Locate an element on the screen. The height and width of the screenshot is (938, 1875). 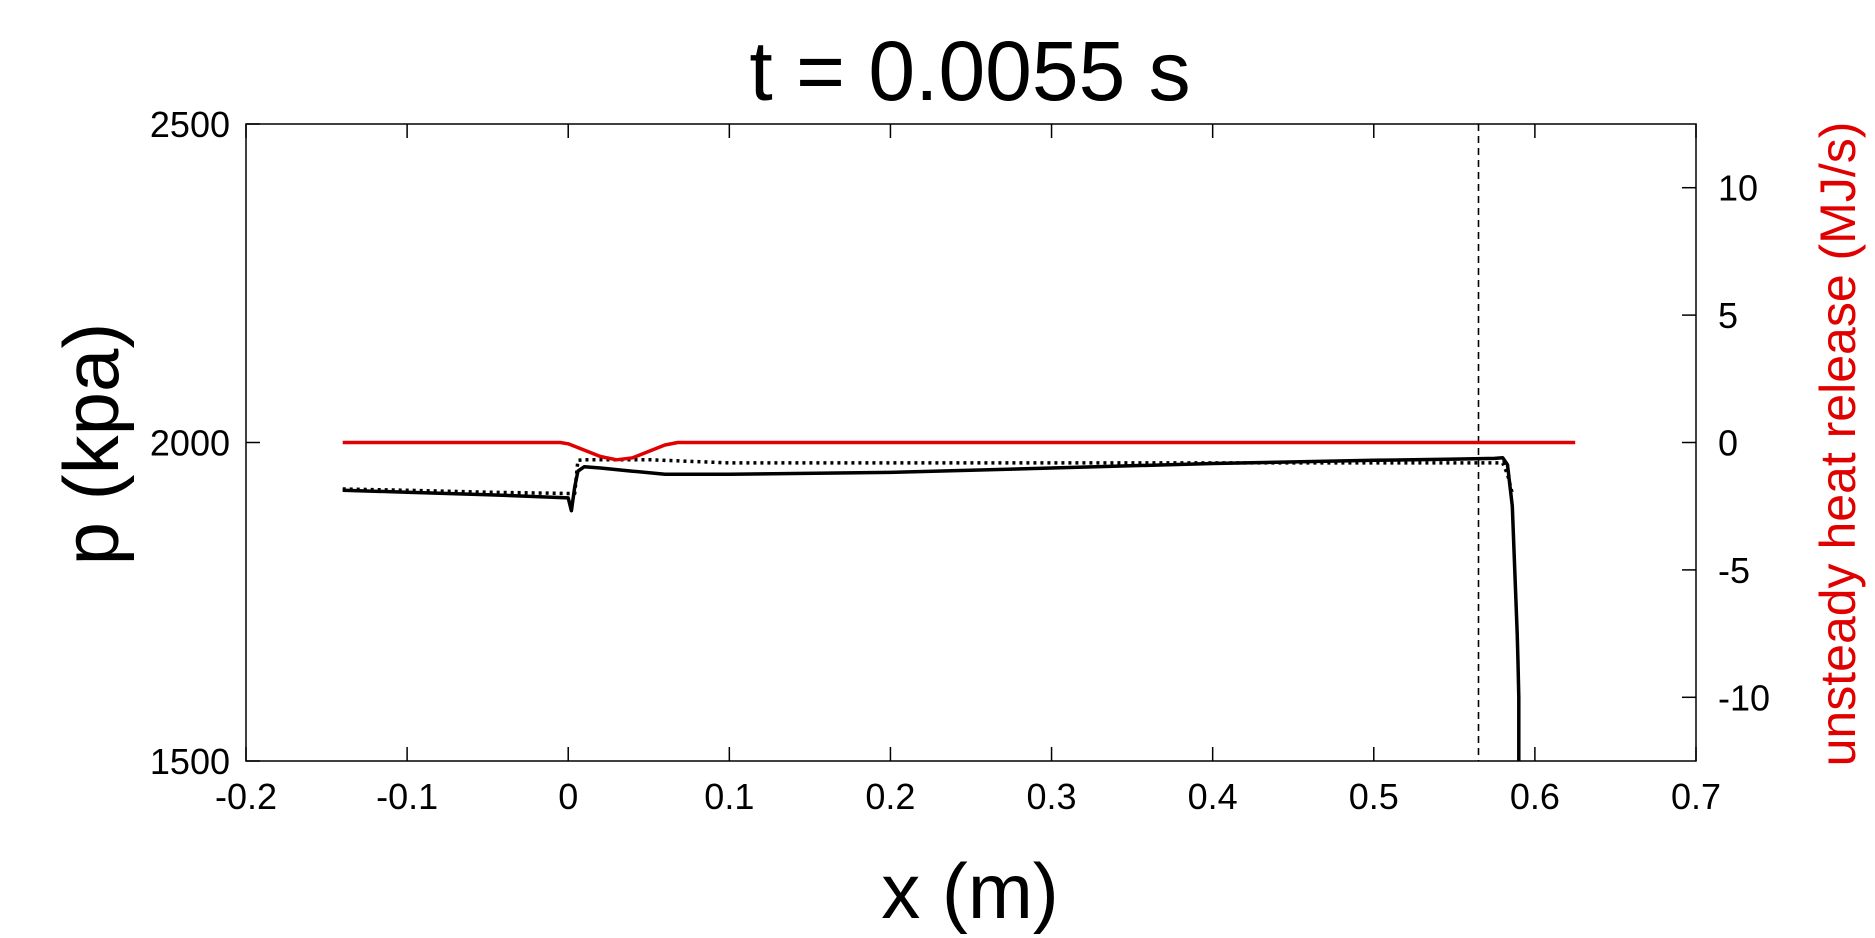
y-tick-label: 2500 is located at coordinates (190, 124).